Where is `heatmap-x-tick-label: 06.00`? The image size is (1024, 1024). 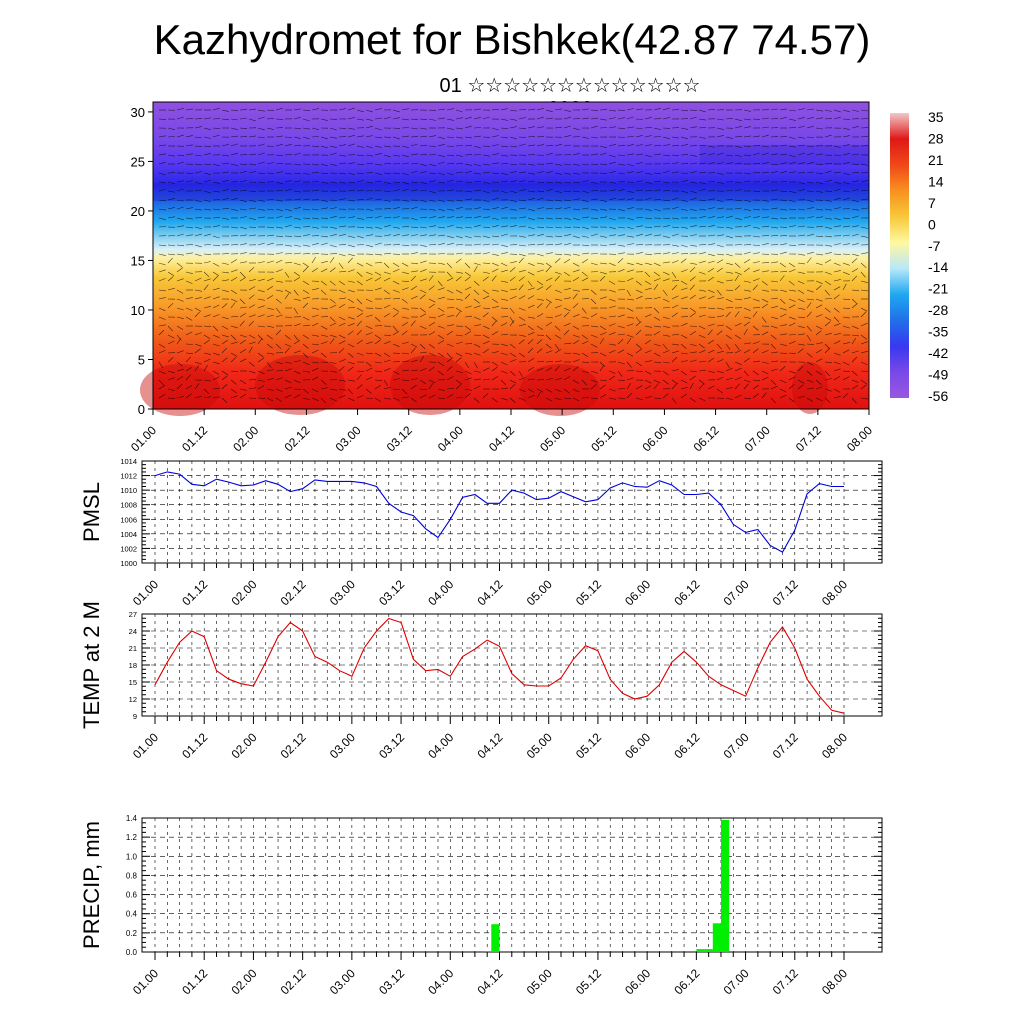 heatmap-x-tick-label: 06.00 is located at coordinates (654, 438).